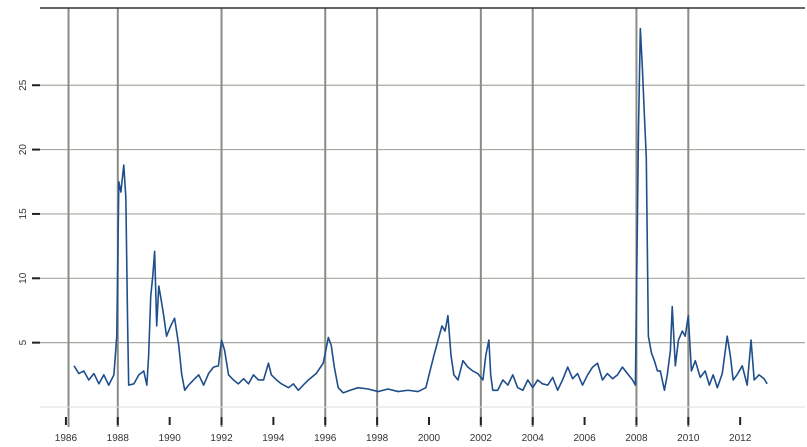 The height and width of the screenshot is (447, 807). I want to click on y-tick-label: 20, so click(23, 150).